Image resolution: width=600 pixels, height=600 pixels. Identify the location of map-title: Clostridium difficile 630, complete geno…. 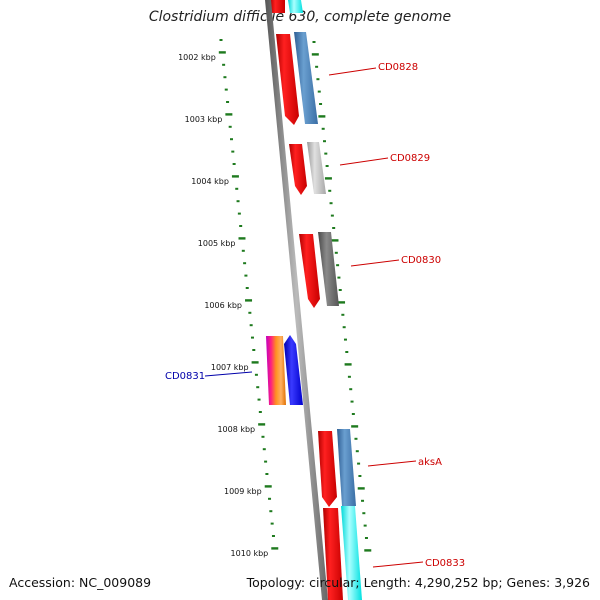
(300, 17).